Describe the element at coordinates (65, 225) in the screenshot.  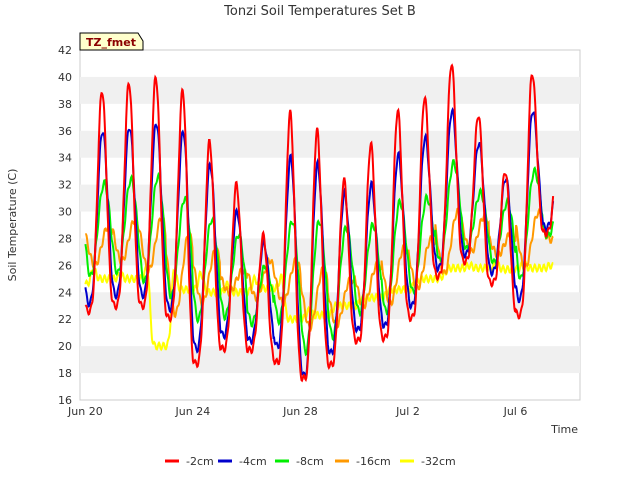
I see `y-axis-ticks: 16 18 20 22 24 26 28 30 32 34 36 38 40 42` at that location.